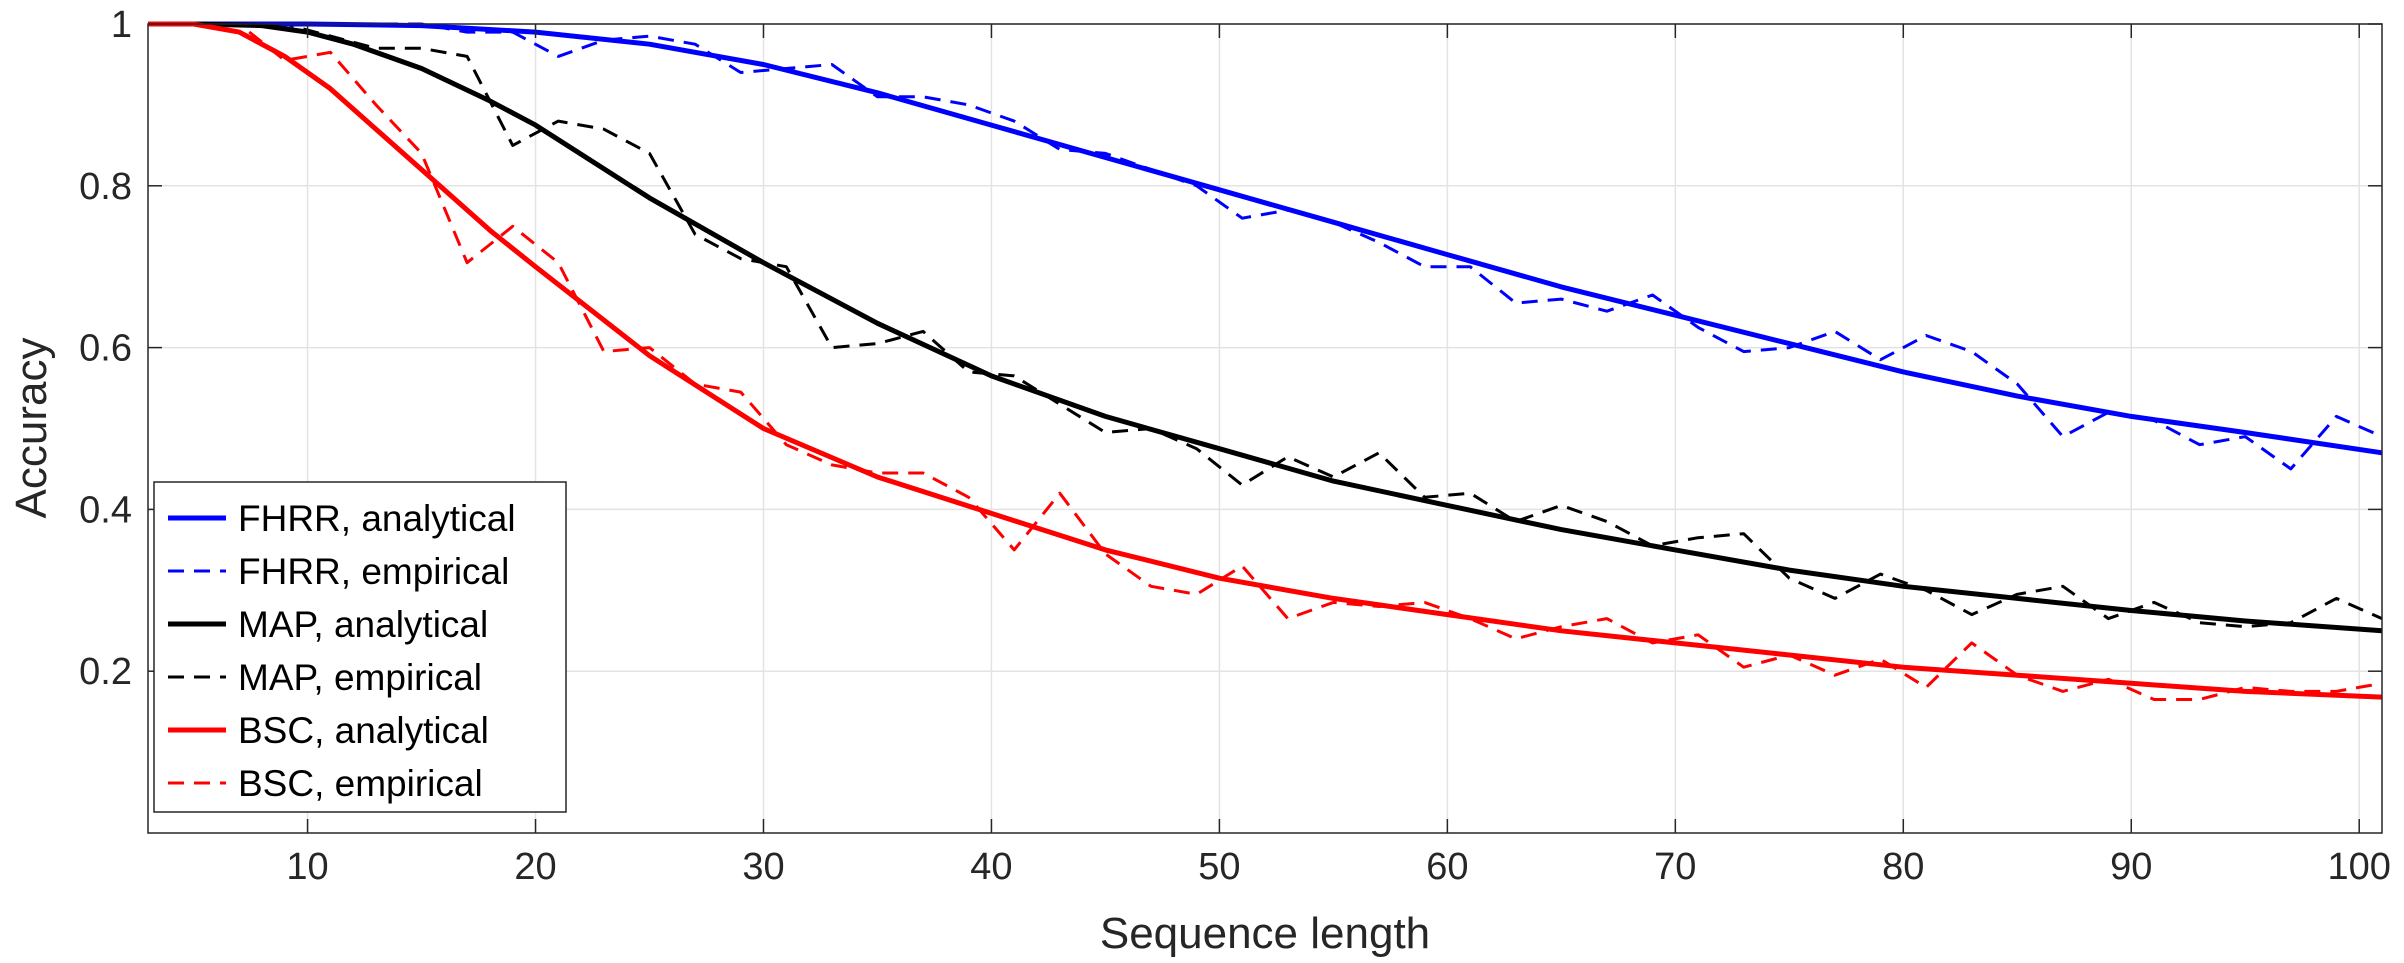  What do you see at coordinates (31, 428) in the screenshot?
I see `y-axis-title: Accuracy` at bounding box center [31, 428].